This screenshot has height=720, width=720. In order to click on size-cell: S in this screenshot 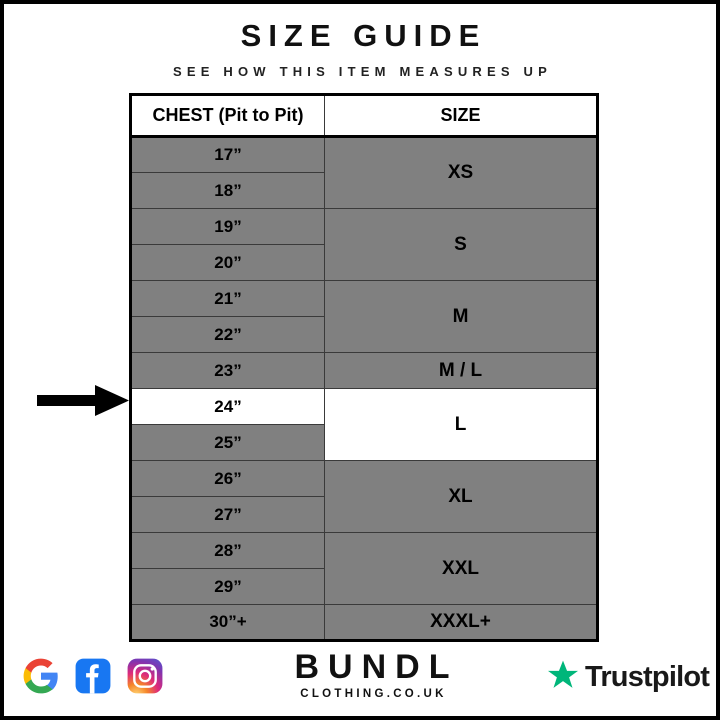, I will do `click(461, 244)`.